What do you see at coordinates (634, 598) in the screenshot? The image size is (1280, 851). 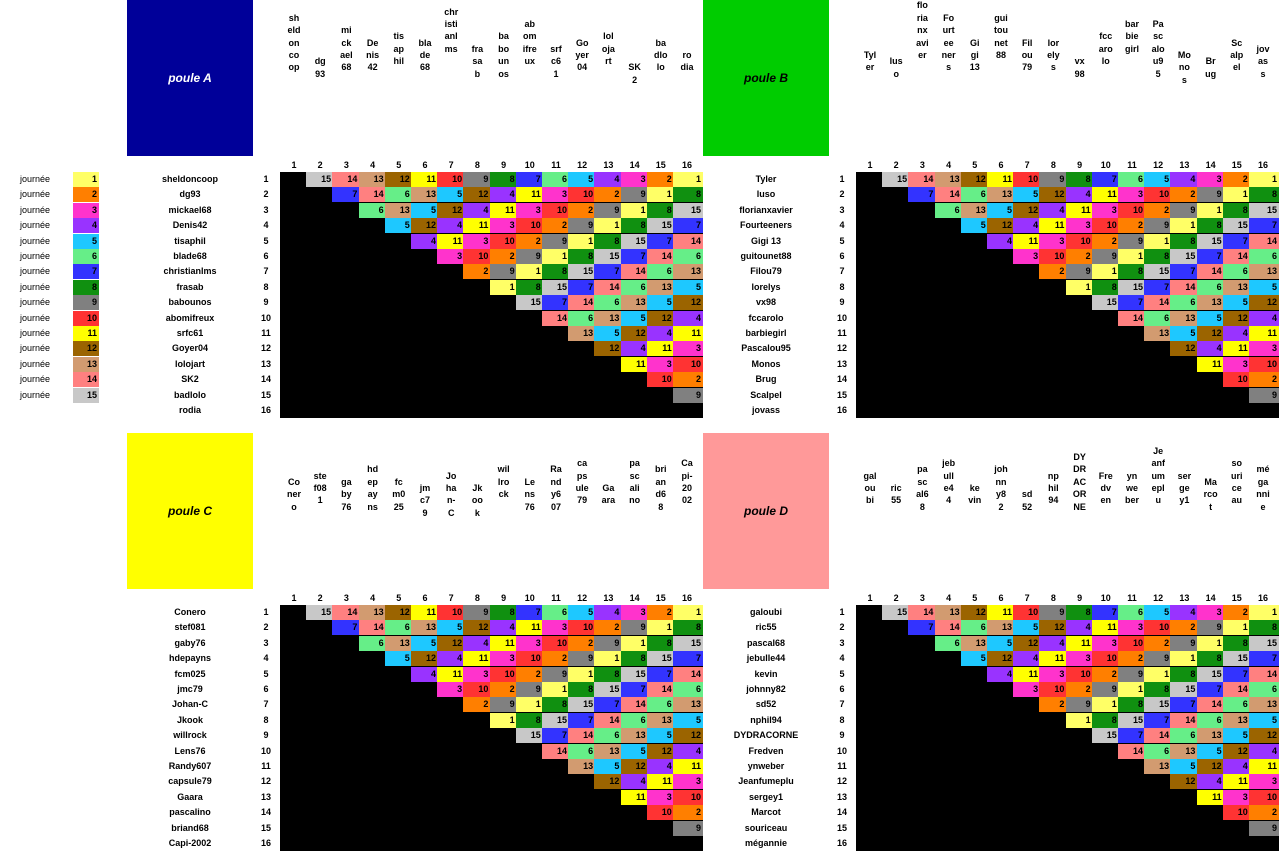 I see `column-number: 14` at bounding box center [634, 598].